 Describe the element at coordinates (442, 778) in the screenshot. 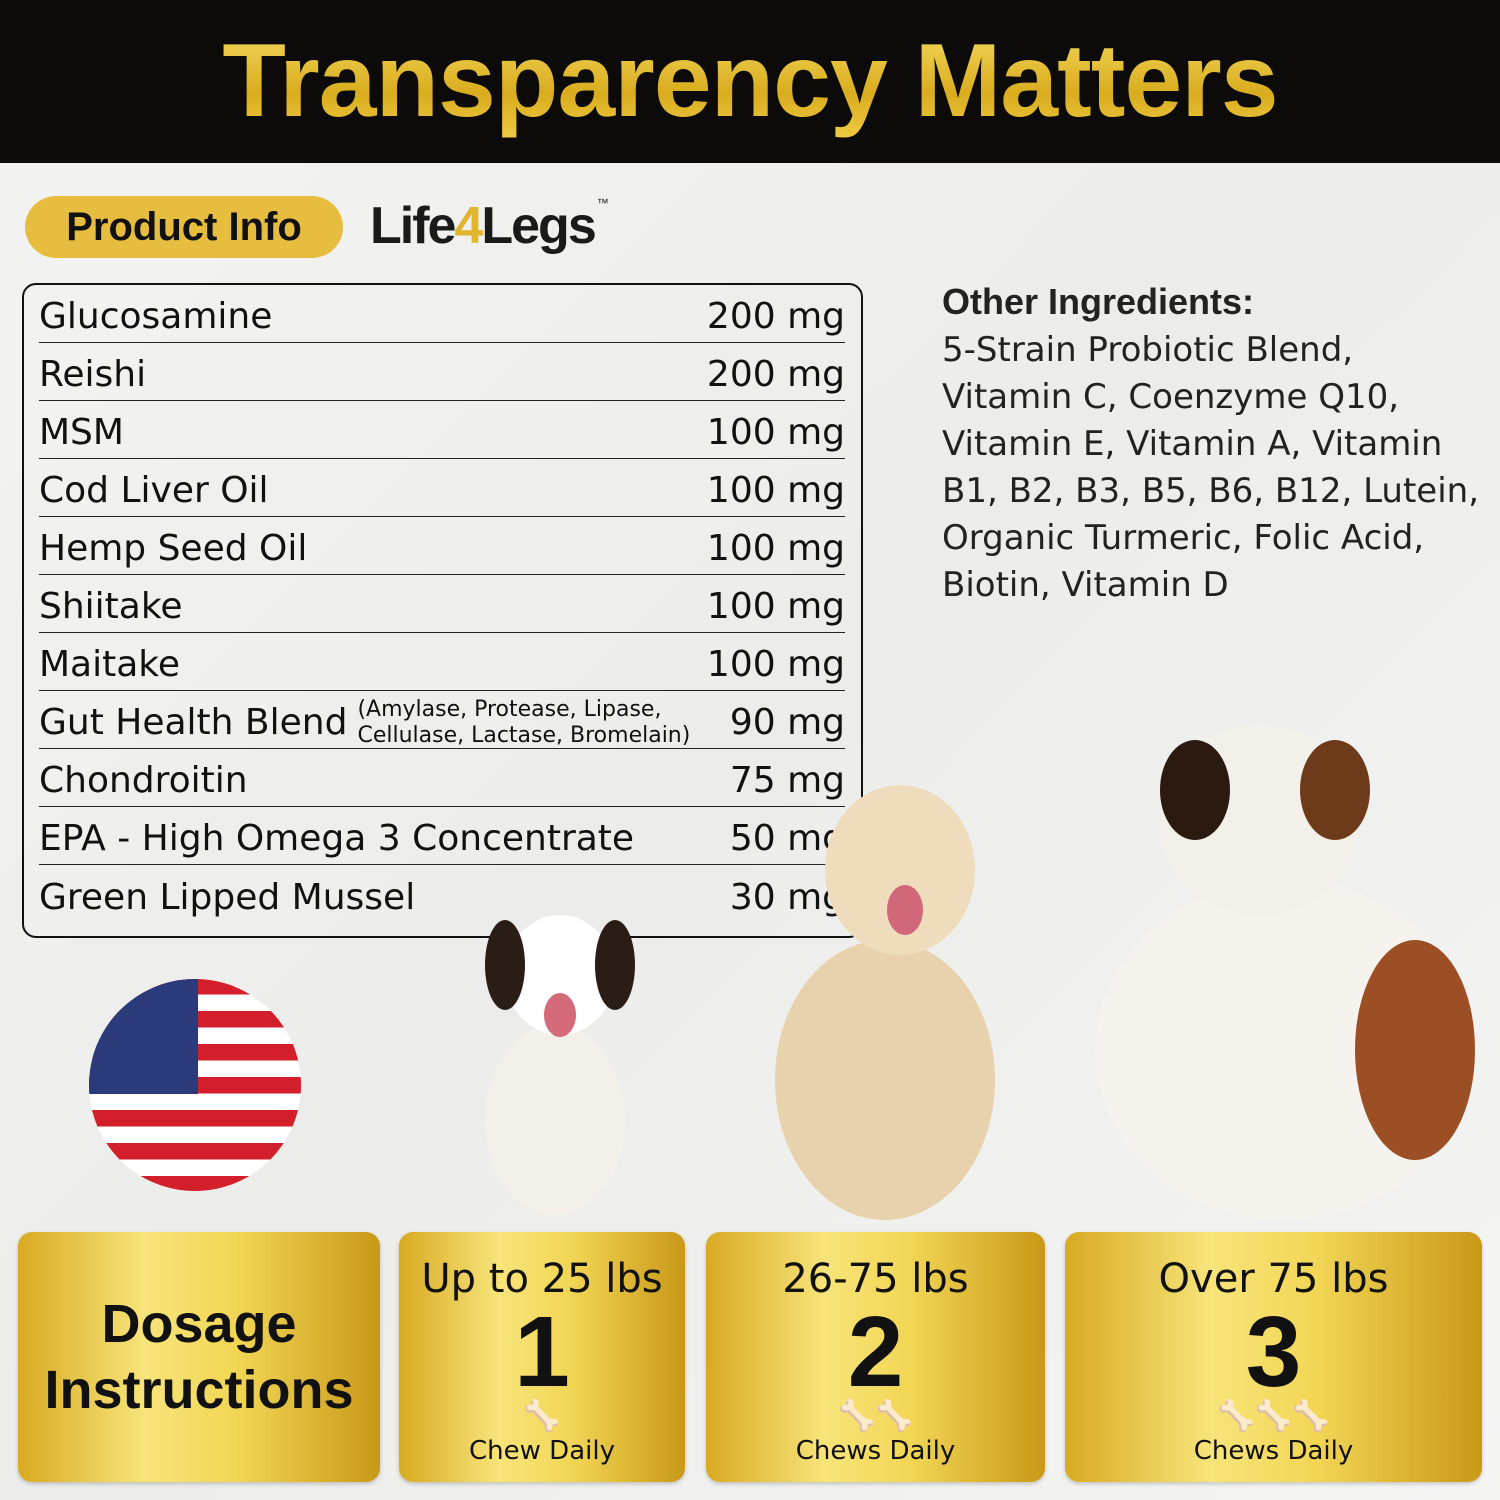

I see `ingredient-row: Chondroitin 75 mg` at that location.